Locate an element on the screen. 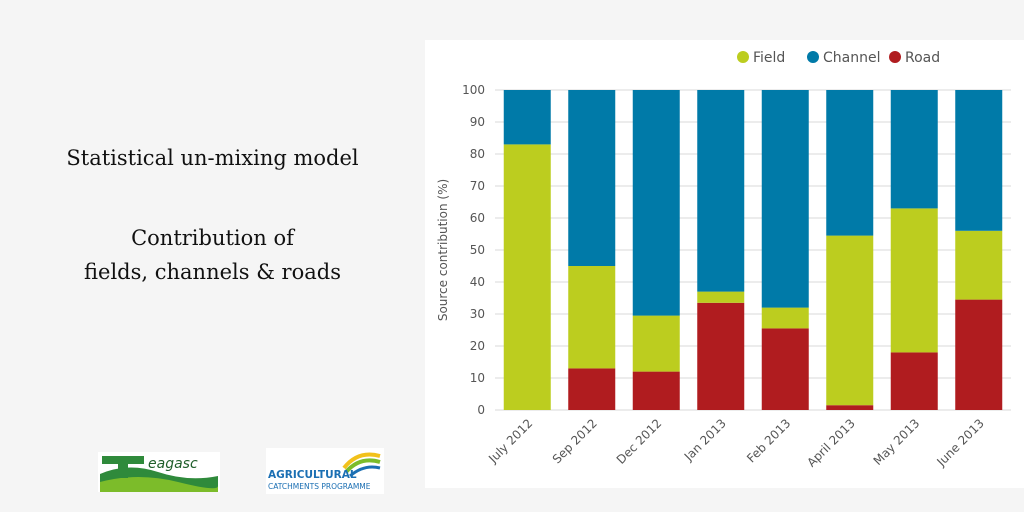 Image resolution: width=1024 pixels, height=512 pixels. y-tick-label: 70 is located at coordinates (477, 186).